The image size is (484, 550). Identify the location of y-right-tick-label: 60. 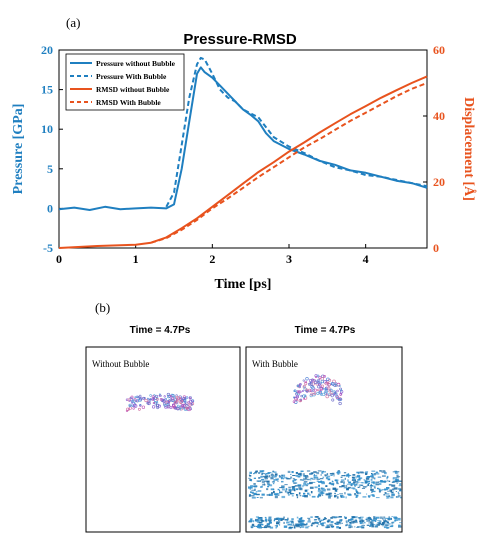
(439, 50).